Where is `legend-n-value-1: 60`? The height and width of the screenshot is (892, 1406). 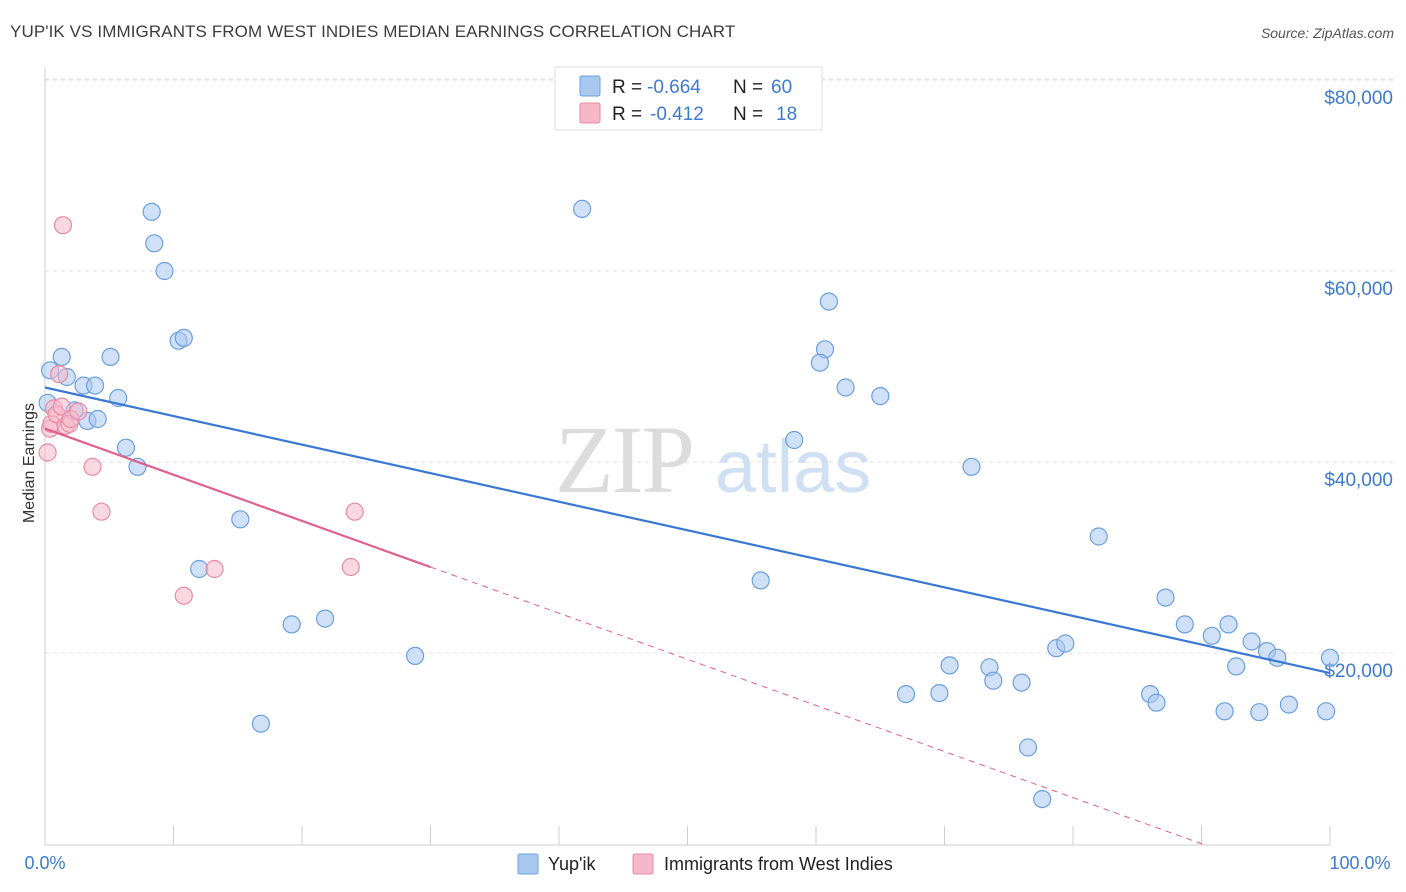
legend-n-value-1: 60 is located at coordinates (781, 87).